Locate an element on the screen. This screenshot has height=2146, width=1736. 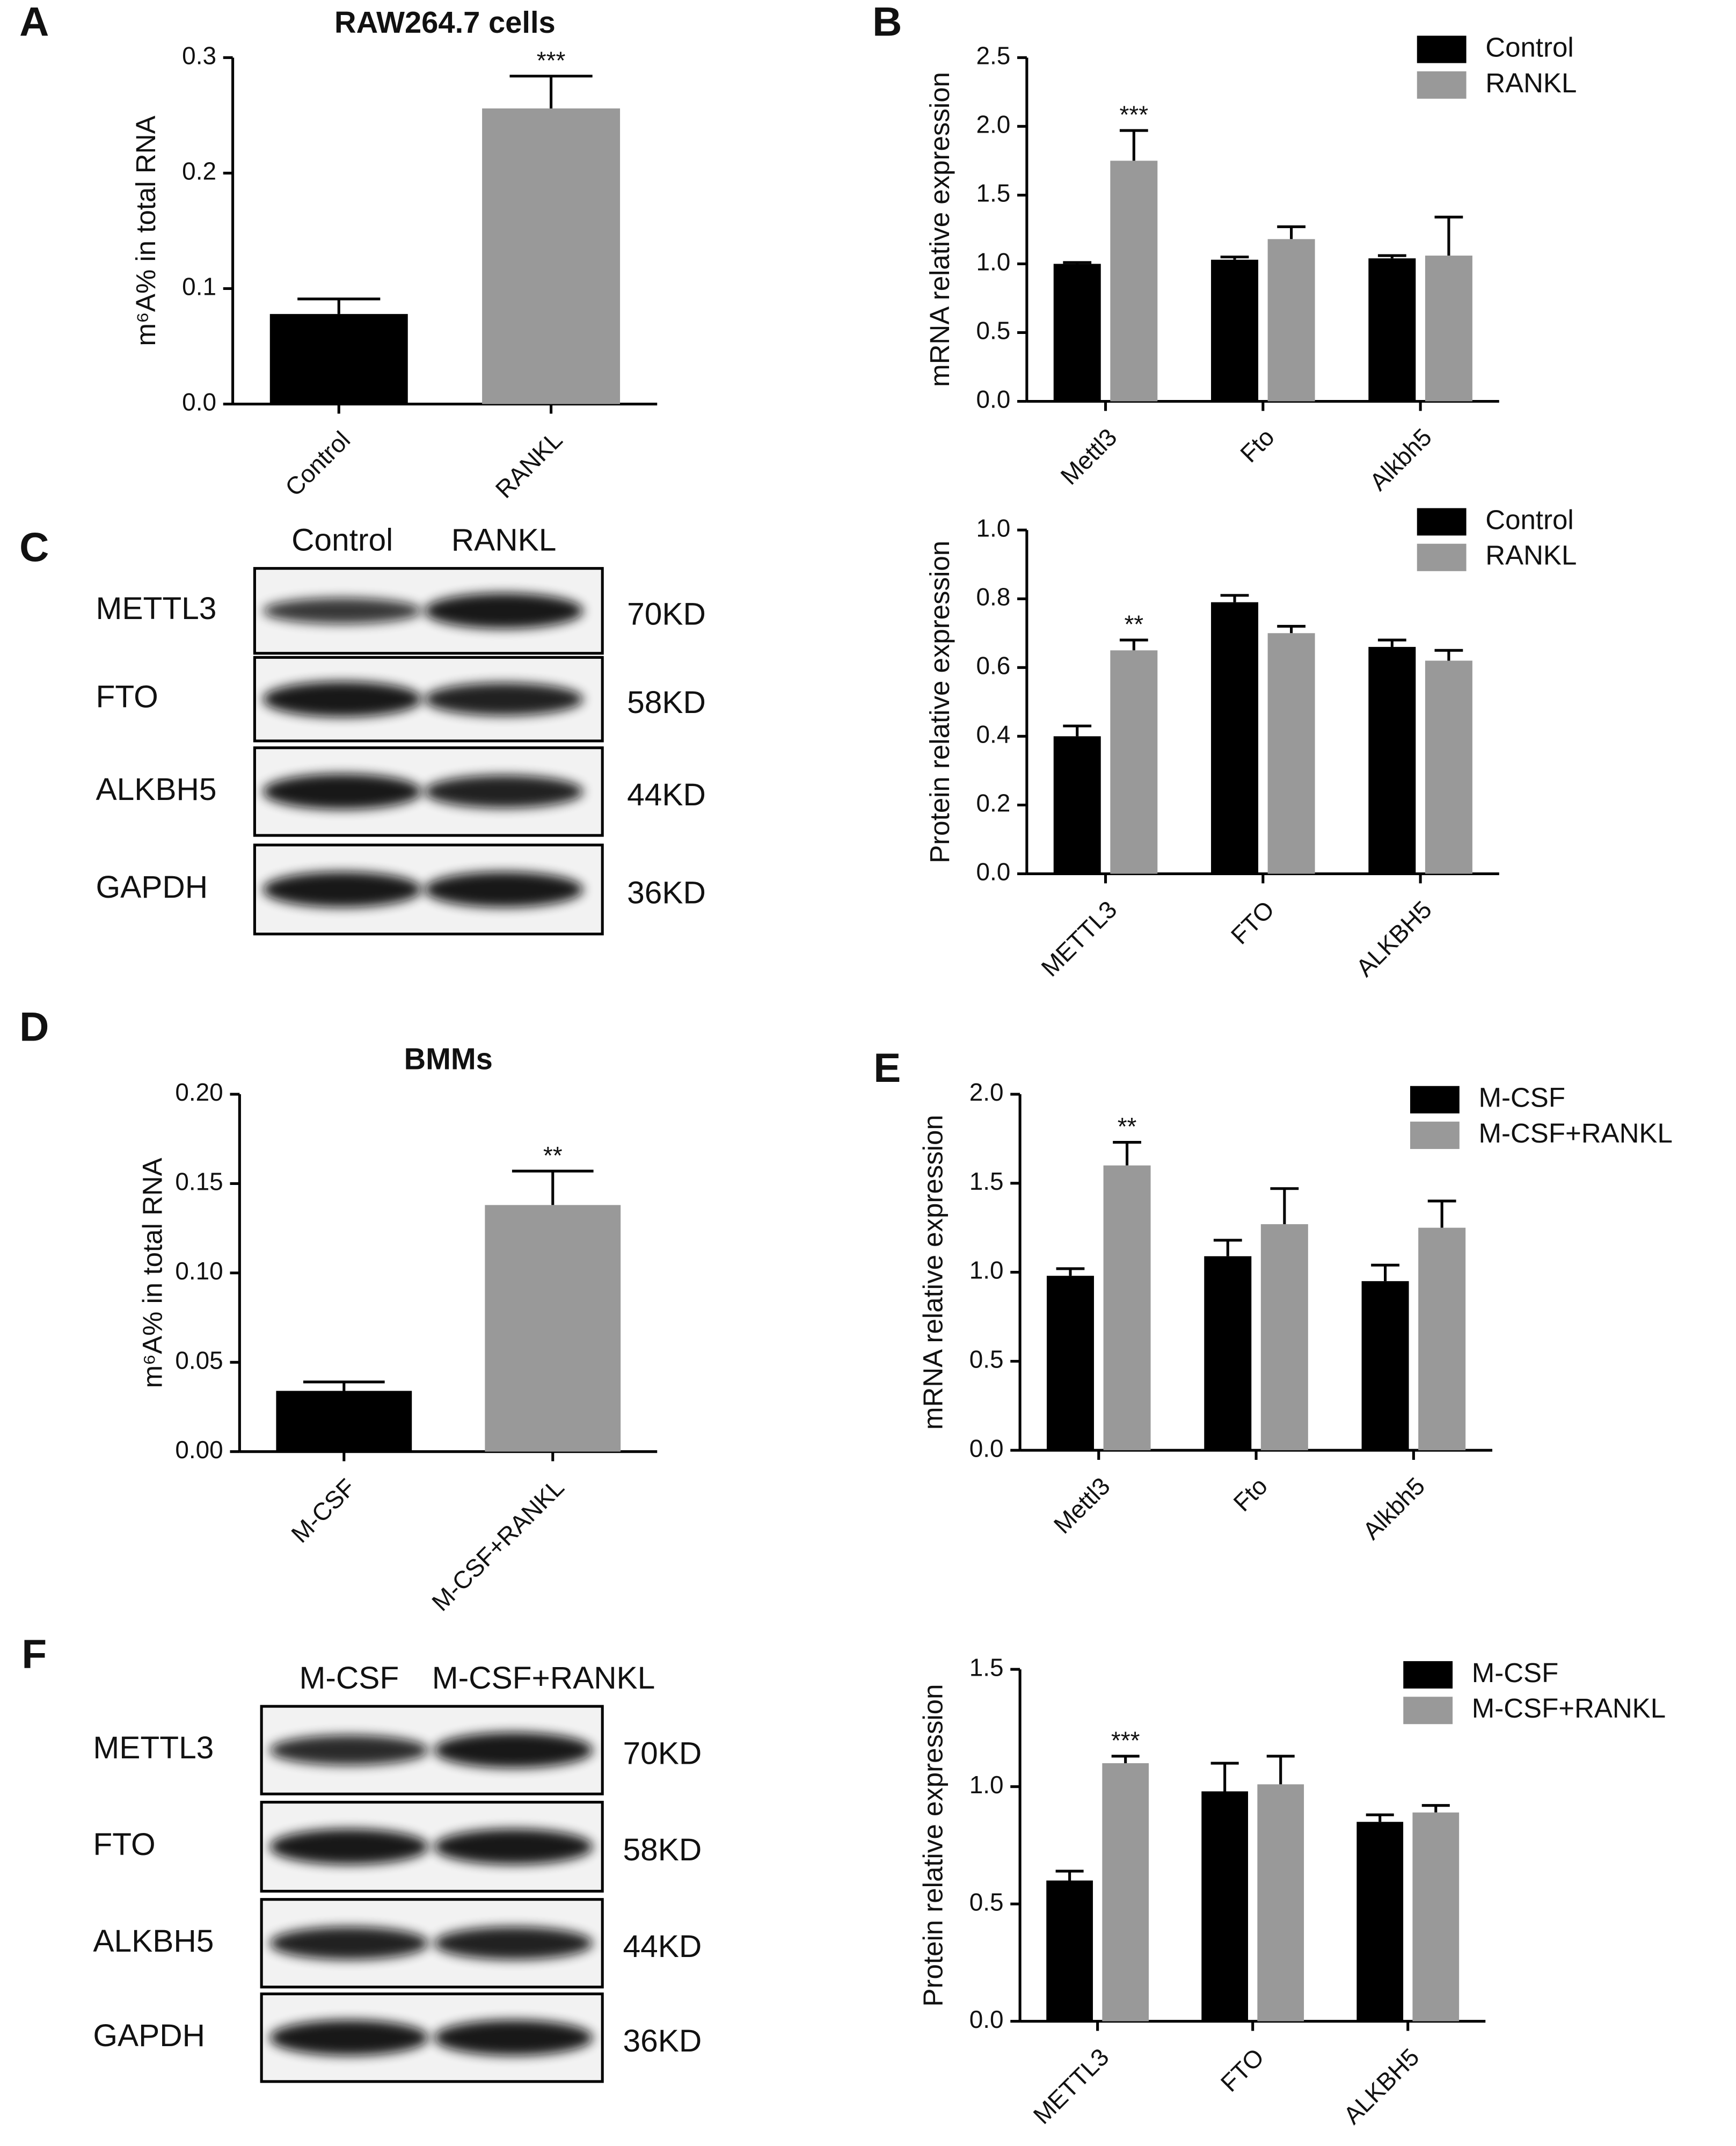
x-tick-label: M-CSF+RANKL is located at coordinates (498, 1545).